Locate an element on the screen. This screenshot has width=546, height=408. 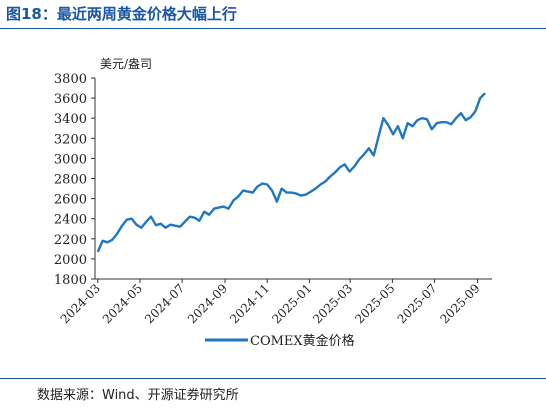
x-tick-label: 2024-09 is located at coordinates (207, 303).